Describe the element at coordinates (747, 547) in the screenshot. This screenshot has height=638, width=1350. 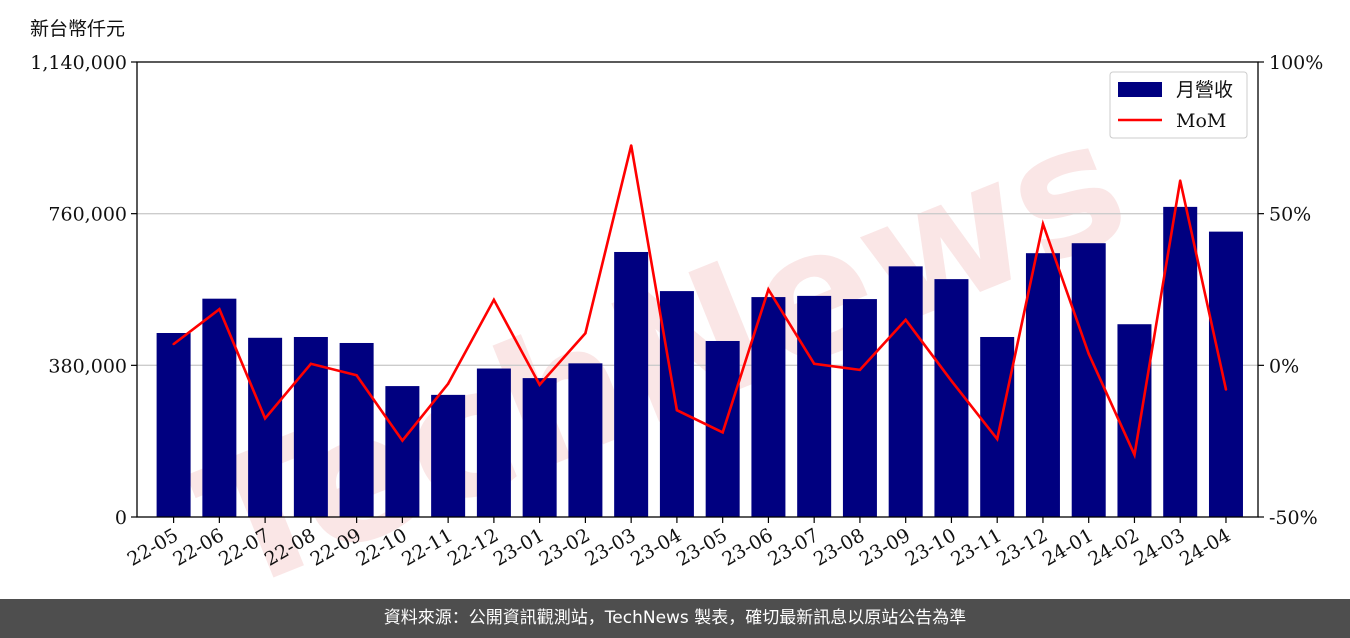
I see `x-tick-label: 23-06` at that location.